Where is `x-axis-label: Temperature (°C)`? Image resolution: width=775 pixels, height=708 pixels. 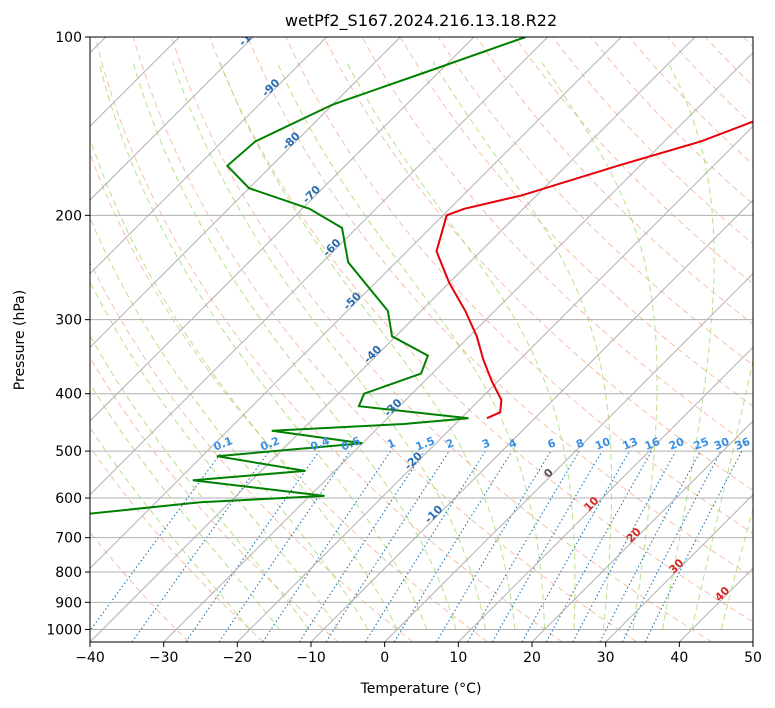
x-axis-label: Temperature (°C) is located at coordinates (421, 689).